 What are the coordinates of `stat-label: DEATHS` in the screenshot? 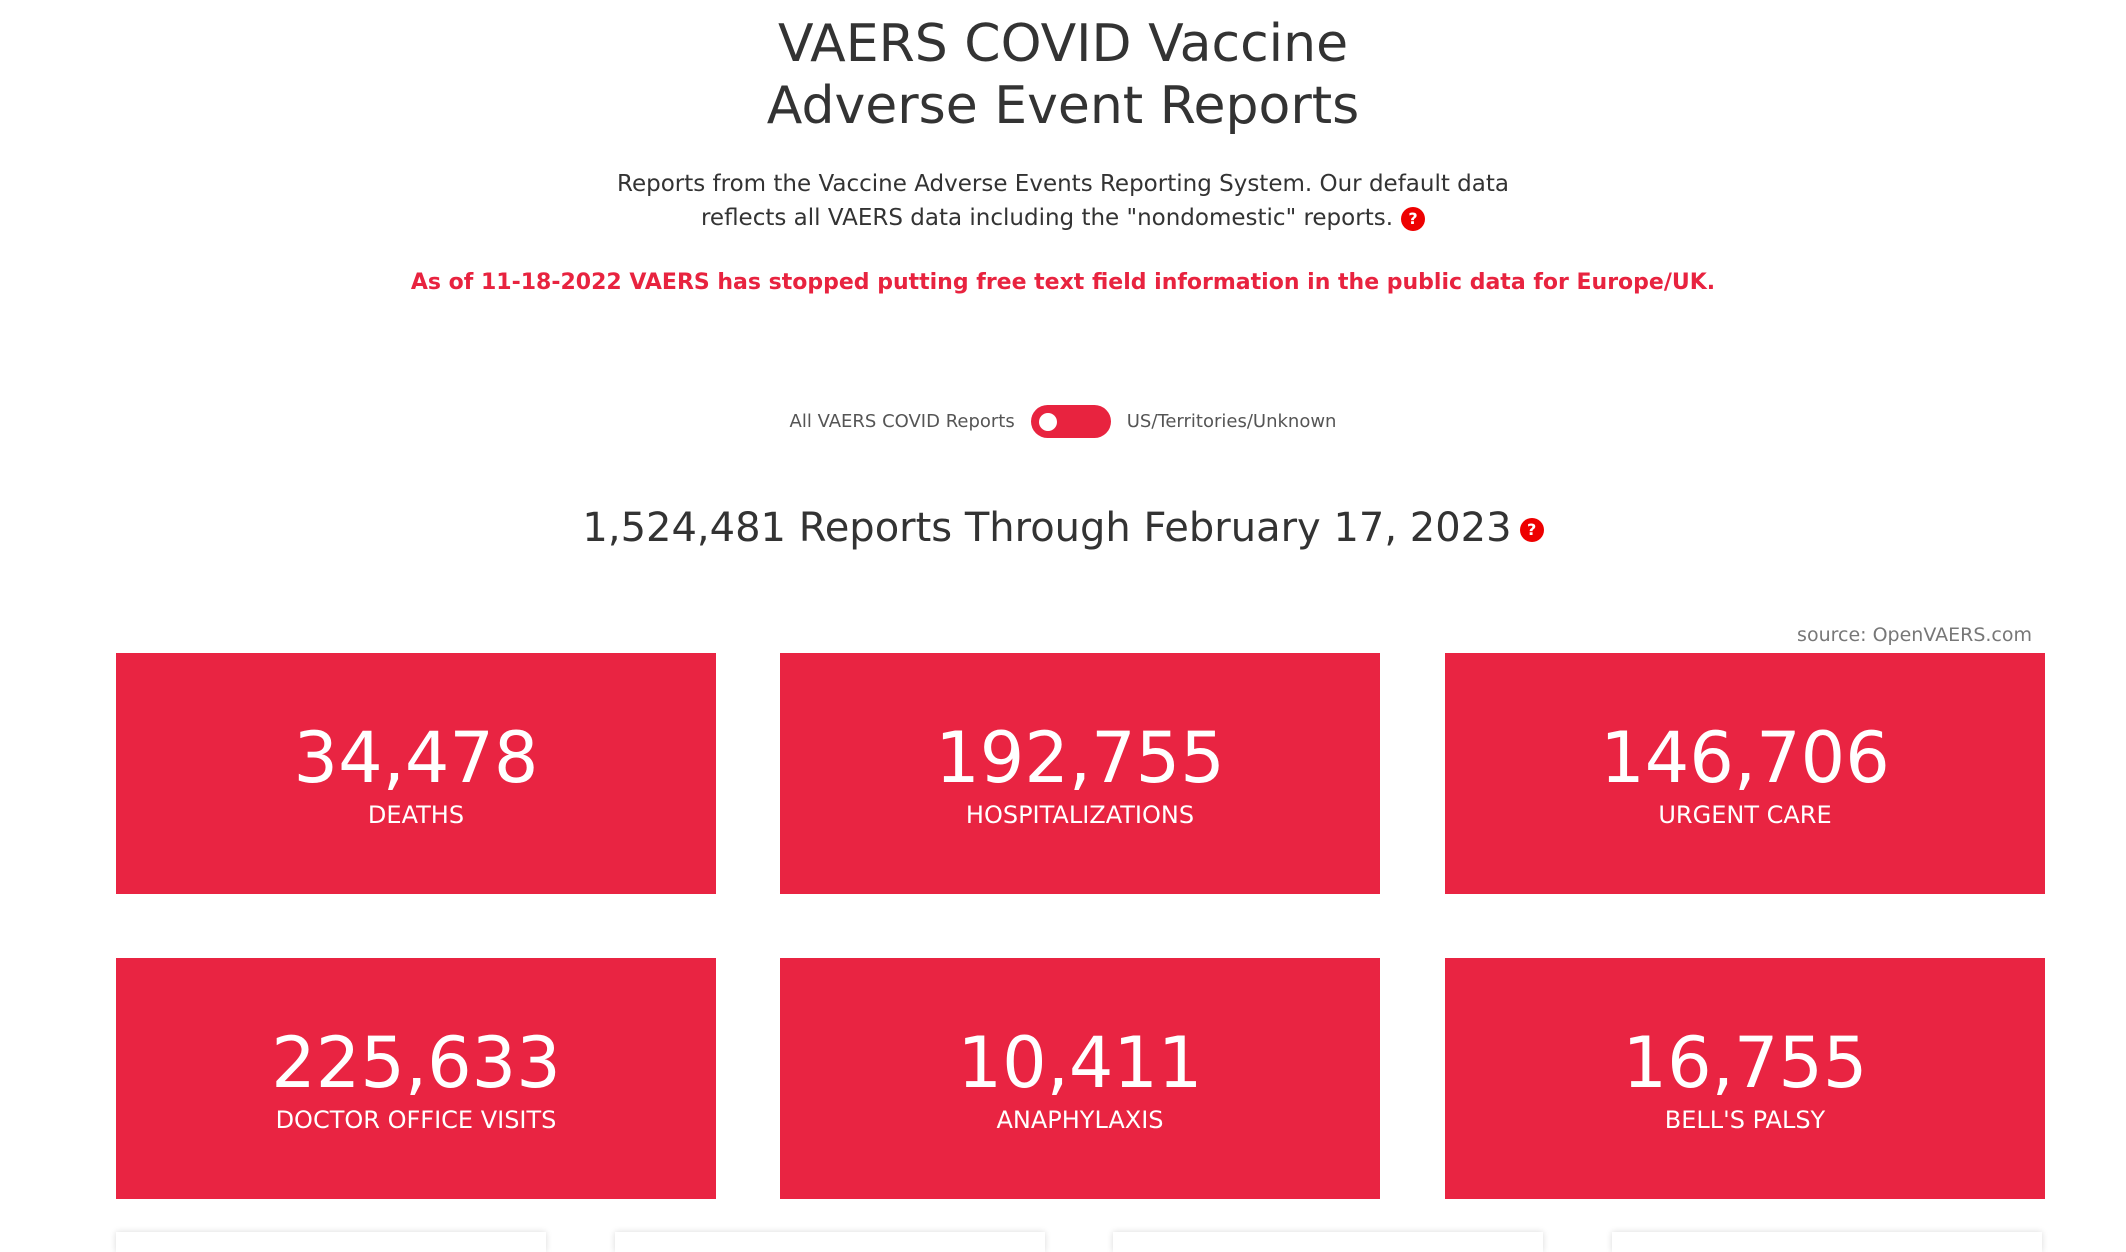 It's located at (416, 815).